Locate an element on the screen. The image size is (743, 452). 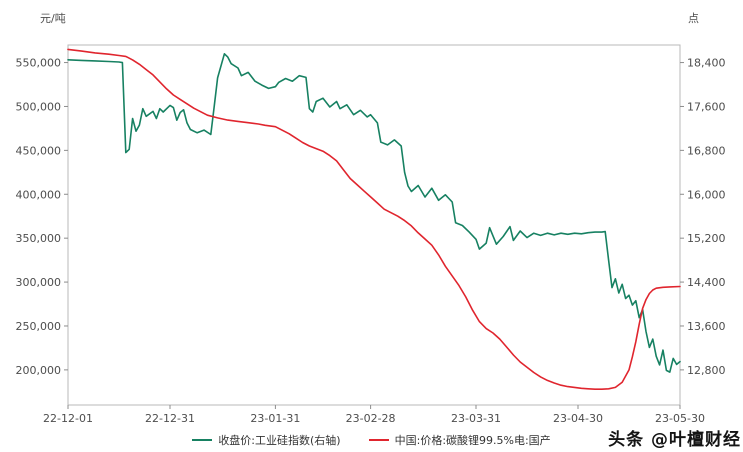
svg-text: 200,000 is located at coordinates (39, 370).